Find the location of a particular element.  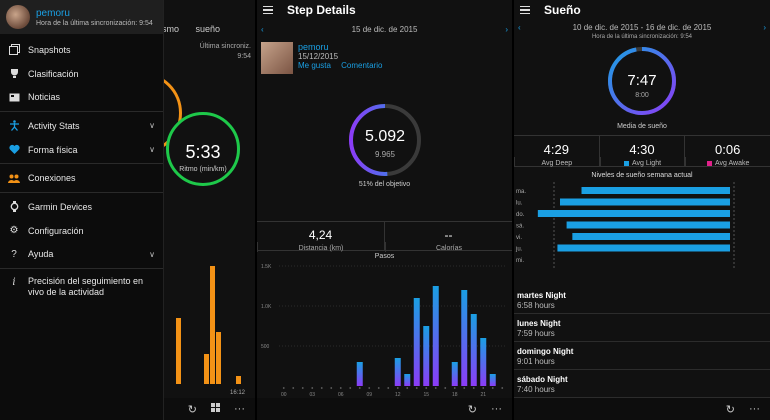

steps-ring is located at coordinates (385, 140).